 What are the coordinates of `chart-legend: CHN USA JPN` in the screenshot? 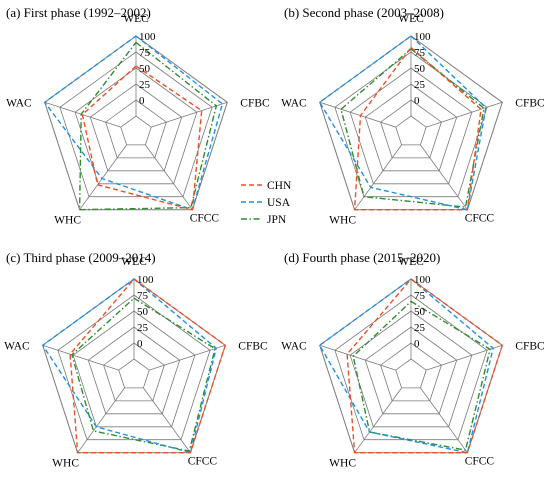 It's located at (266, 203).